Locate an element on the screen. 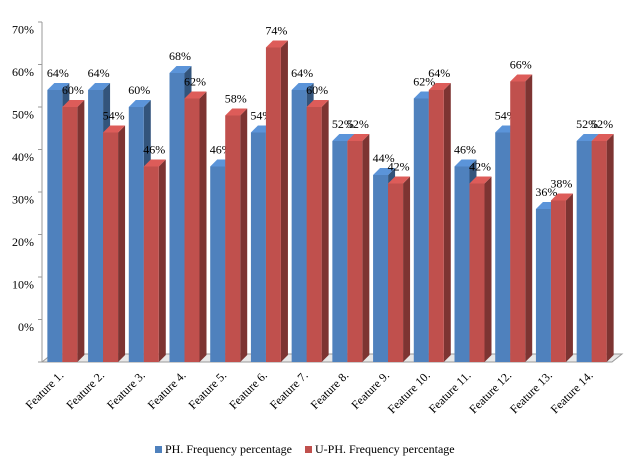  value-label: 38% is located at coordinates (561, 183).